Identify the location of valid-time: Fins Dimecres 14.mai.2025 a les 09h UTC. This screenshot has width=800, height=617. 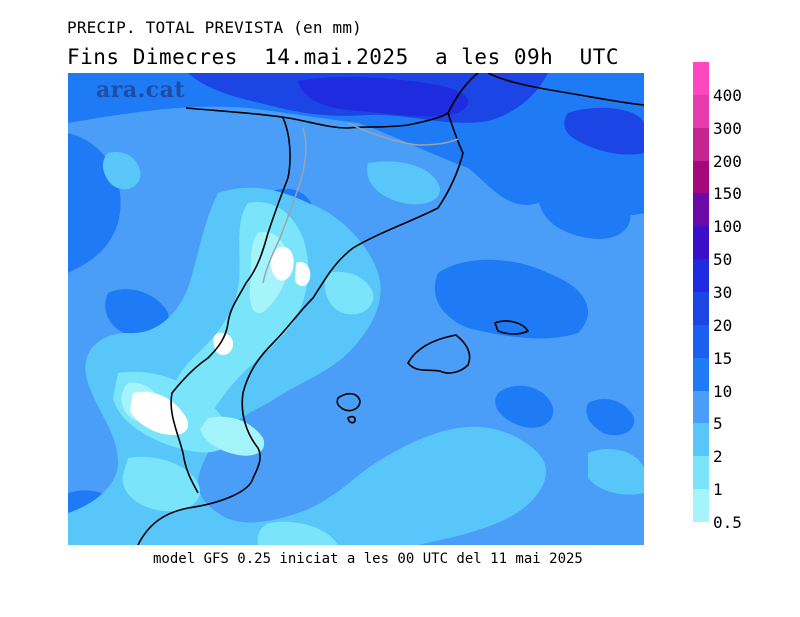
(343, 57).